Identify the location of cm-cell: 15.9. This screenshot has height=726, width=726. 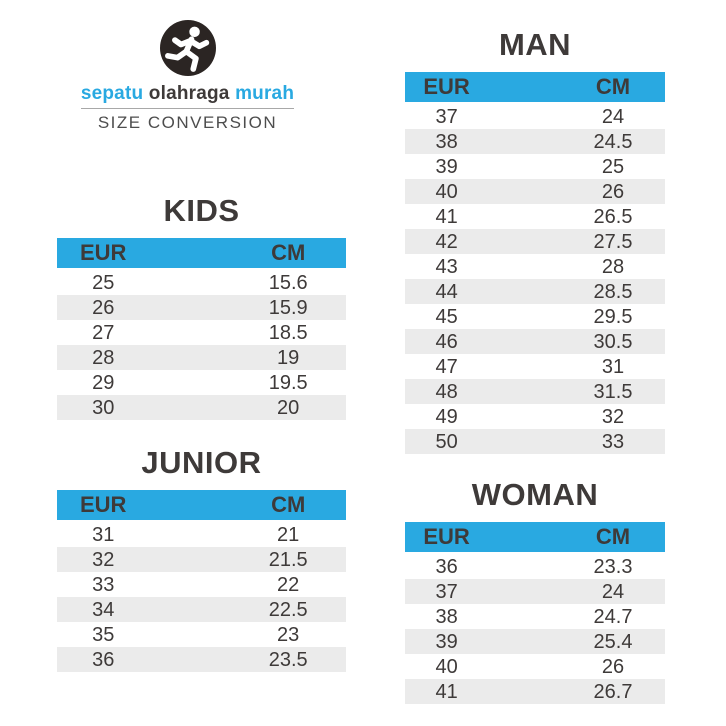
(288, 307).